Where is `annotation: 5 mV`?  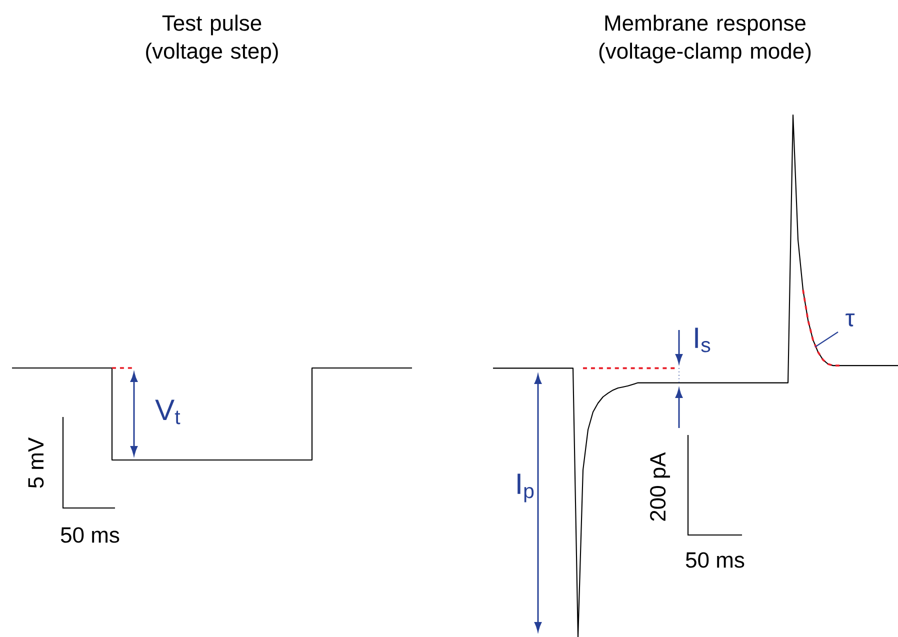
annotation: 5 mV is located at coordinates (36, 462).